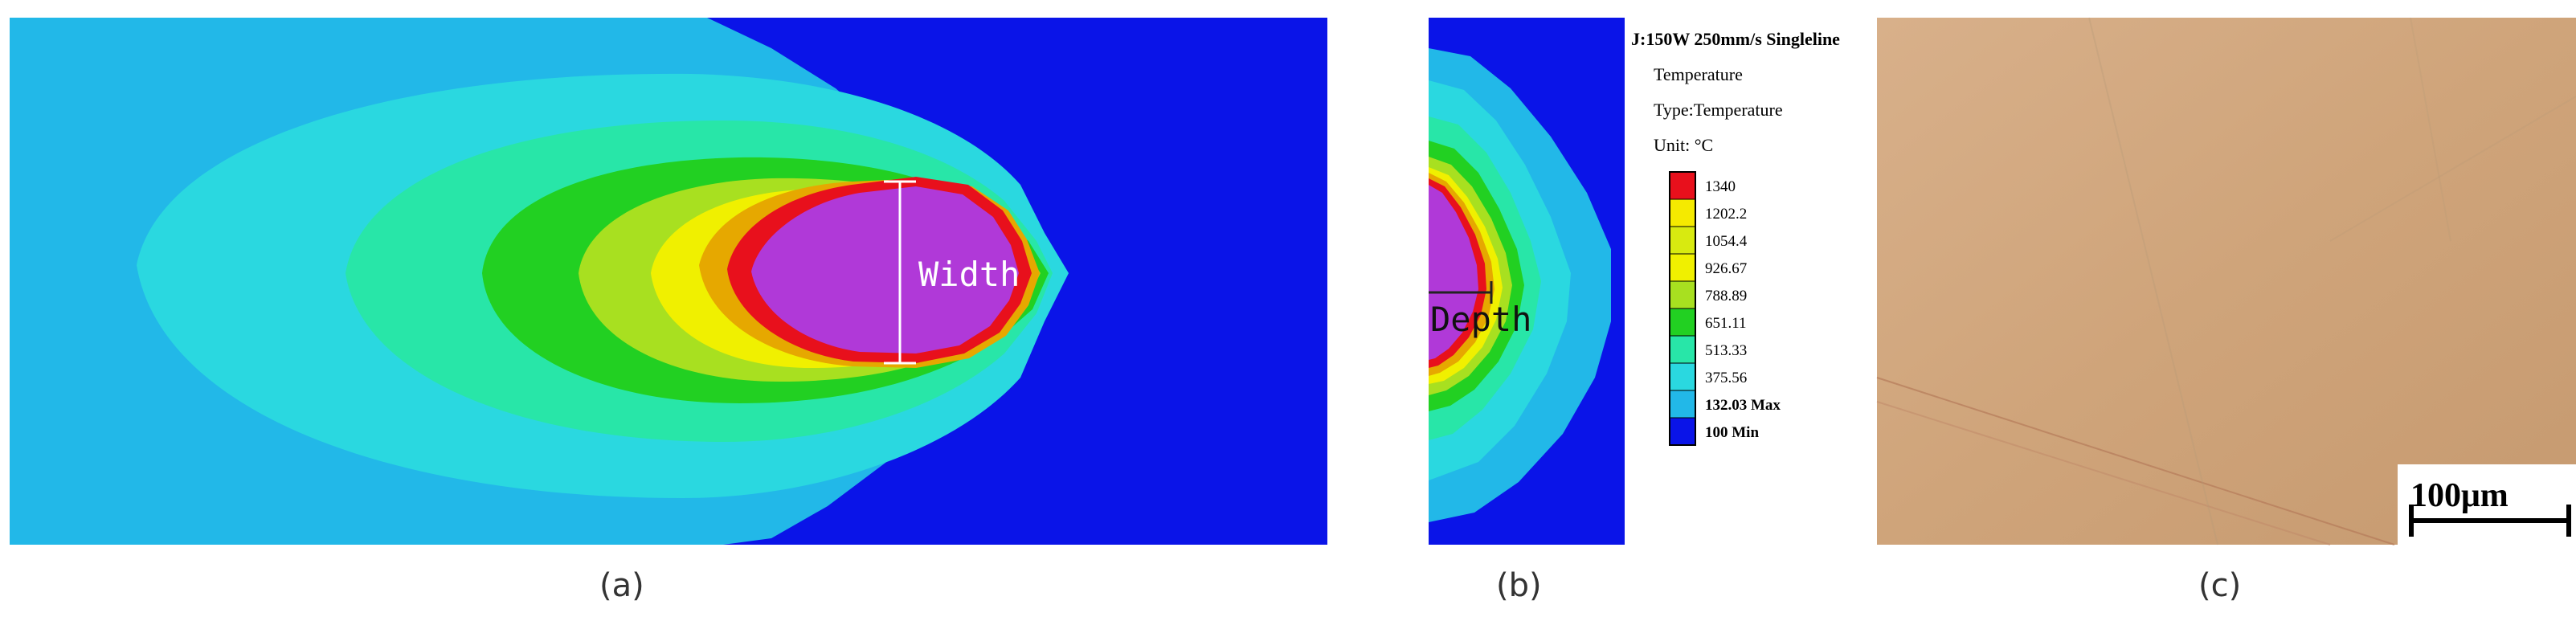 The width and height of the screenshot is (2576, 617). What do you see at coordinates (1698, 74) in the screenshot?
I see `legend-quantity: Temperature` at bounding box center [1698, 74].